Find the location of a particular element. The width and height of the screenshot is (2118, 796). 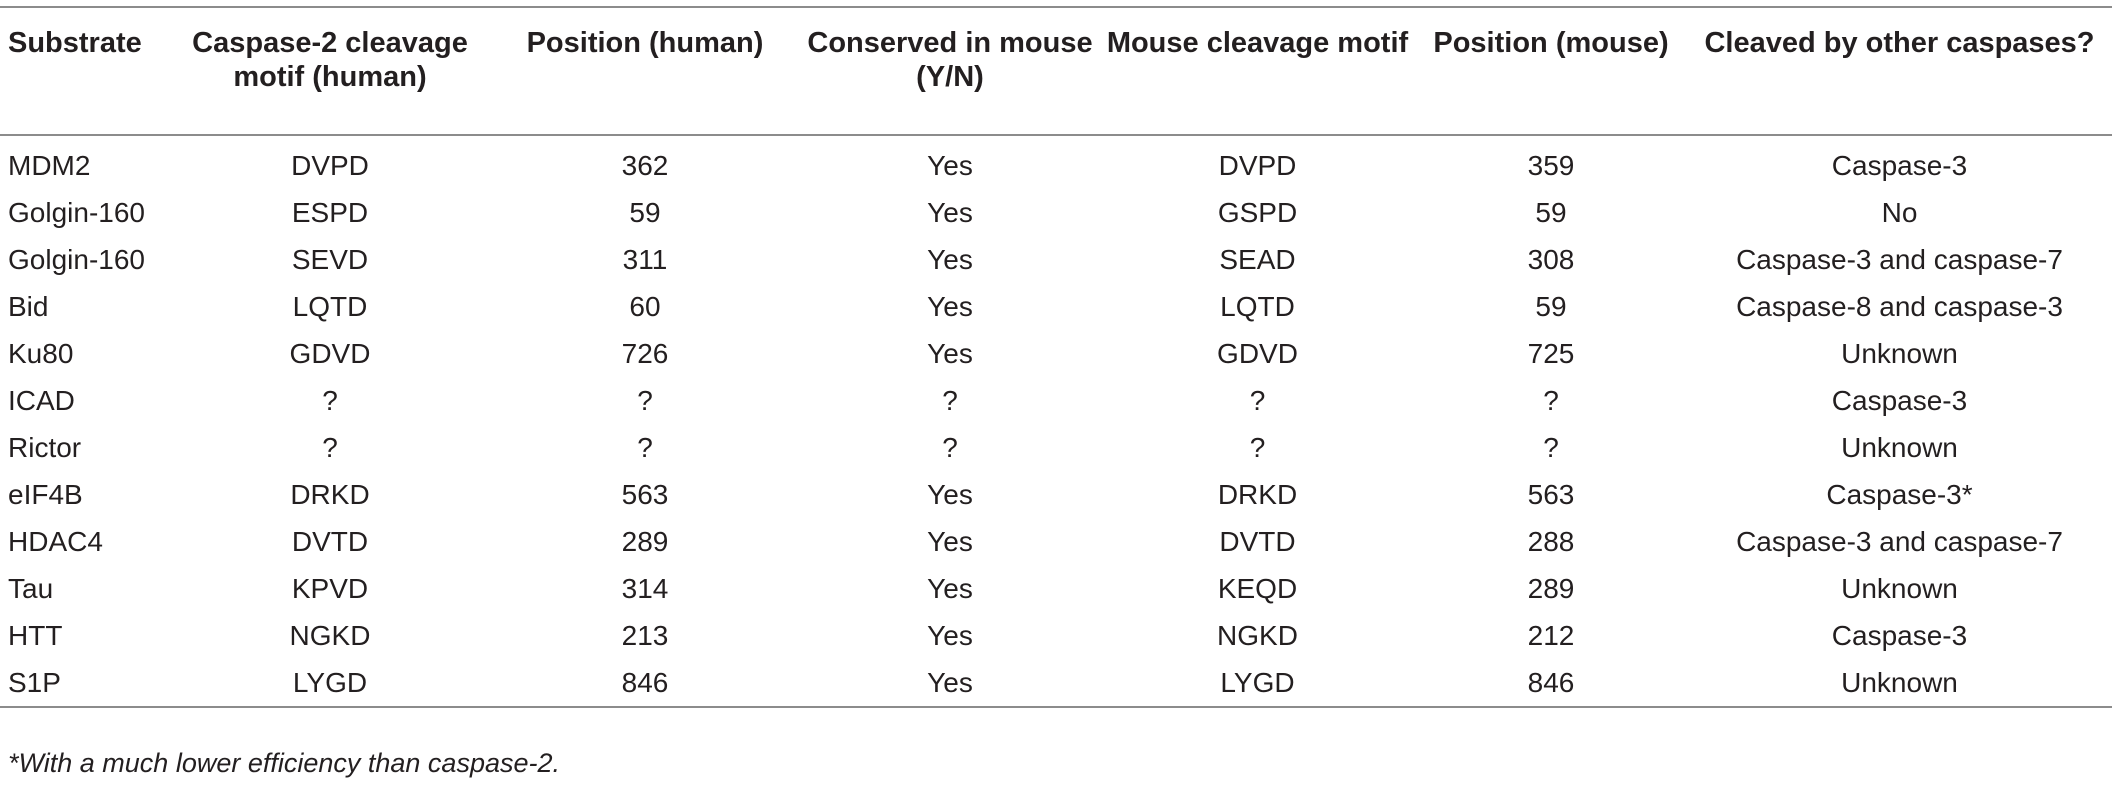

mouse-motif-cell: ? is located at coordinates (1257, 400).